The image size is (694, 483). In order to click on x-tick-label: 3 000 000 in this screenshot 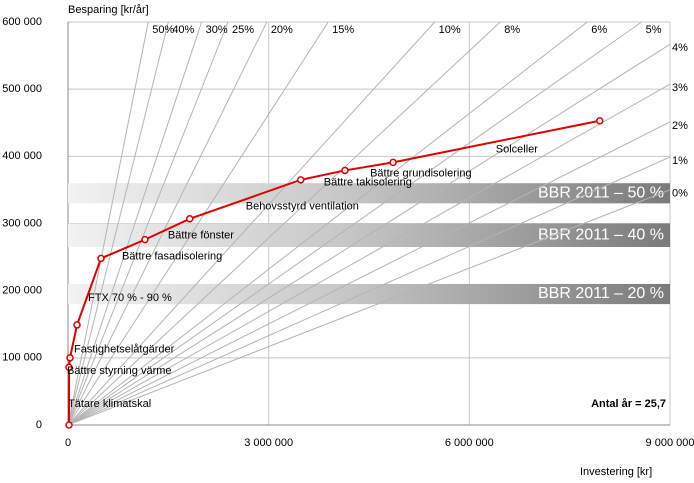, I will do `click(268, 443)`.